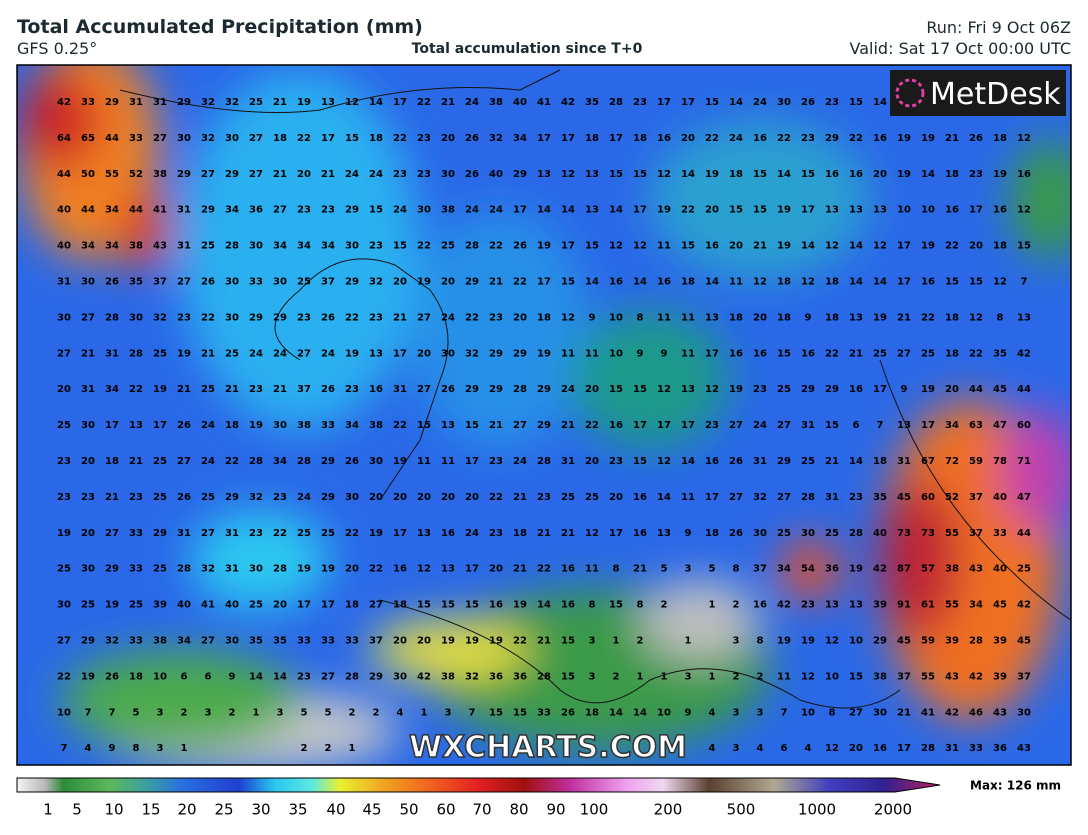 The height and width of the screenshot is (835, 1088). Describe the element at coordinates (184, 569) in the screenshot. I see `grid-value: 28` at that location.